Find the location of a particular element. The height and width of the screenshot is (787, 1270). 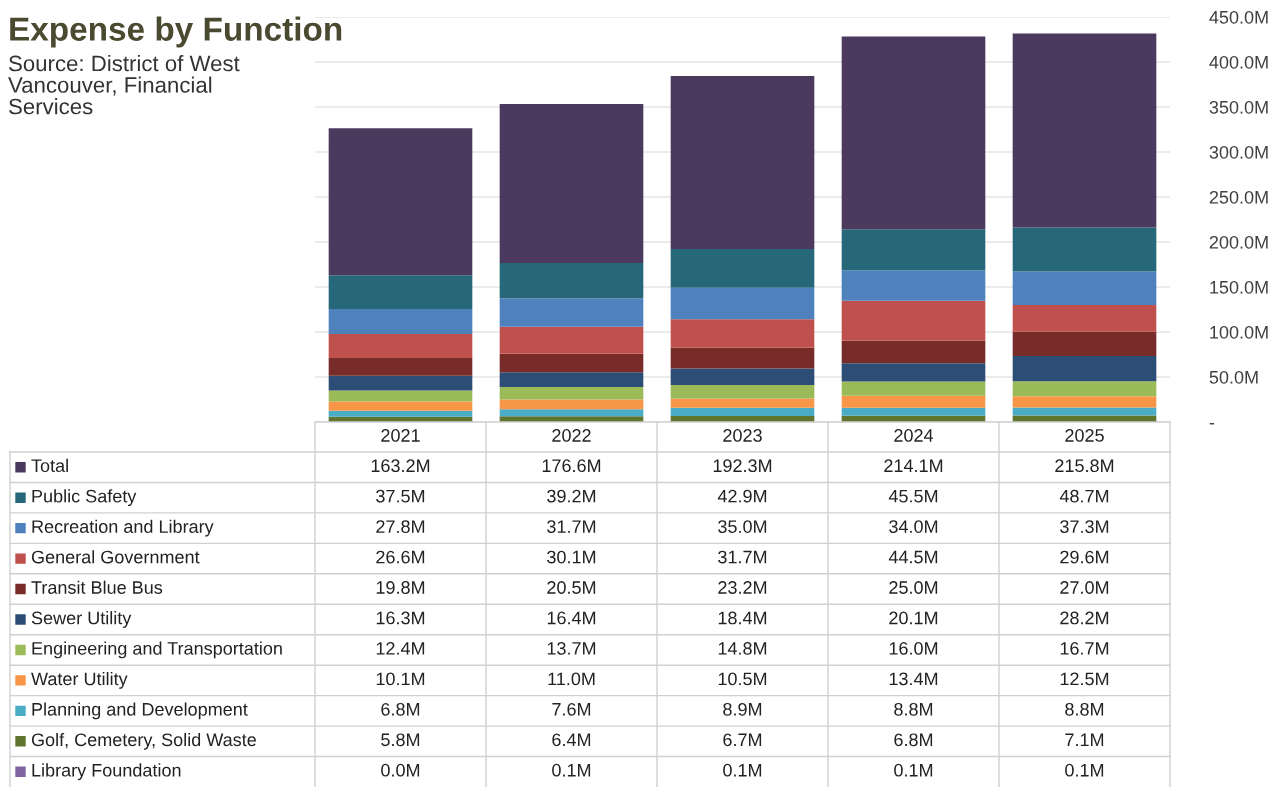

data-label: 39.2M is located at coordinates (571, 496).